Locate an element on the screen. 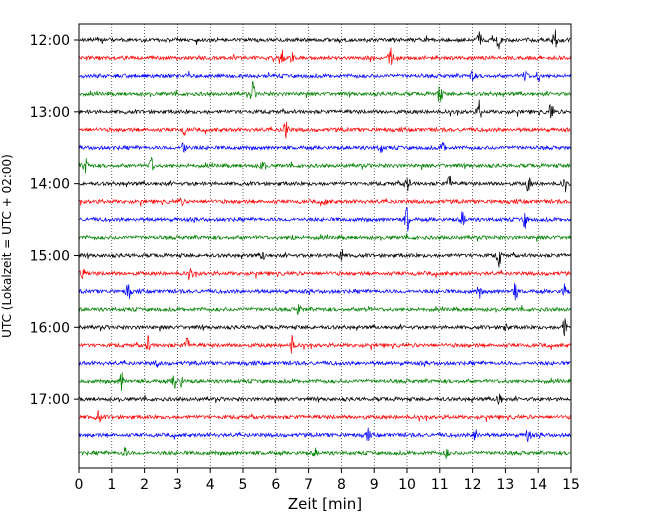 Image resolution: width=650 pixels, height=520 pixels. y-tick-label-1400: 14:00 is located at coordinates (50, 185).